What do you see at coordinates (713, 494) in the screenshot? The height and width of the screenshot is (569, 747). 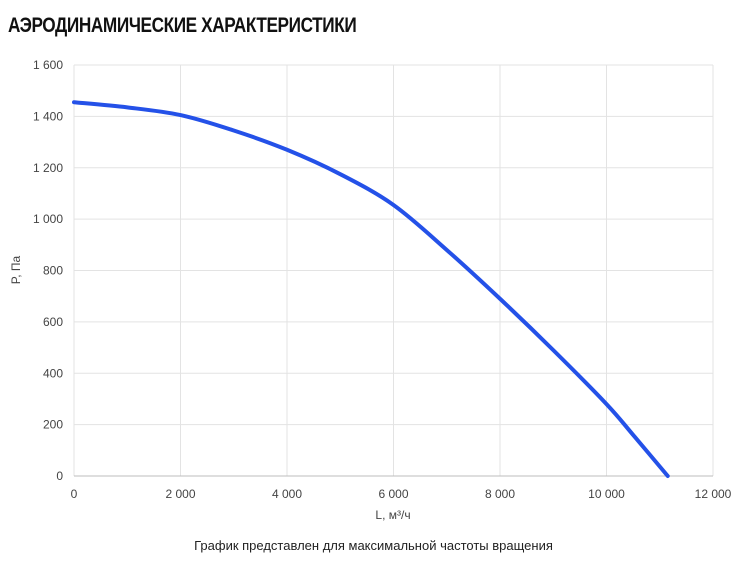 I see `x-tick-label: 12 000` at bounding box center [713, 494].